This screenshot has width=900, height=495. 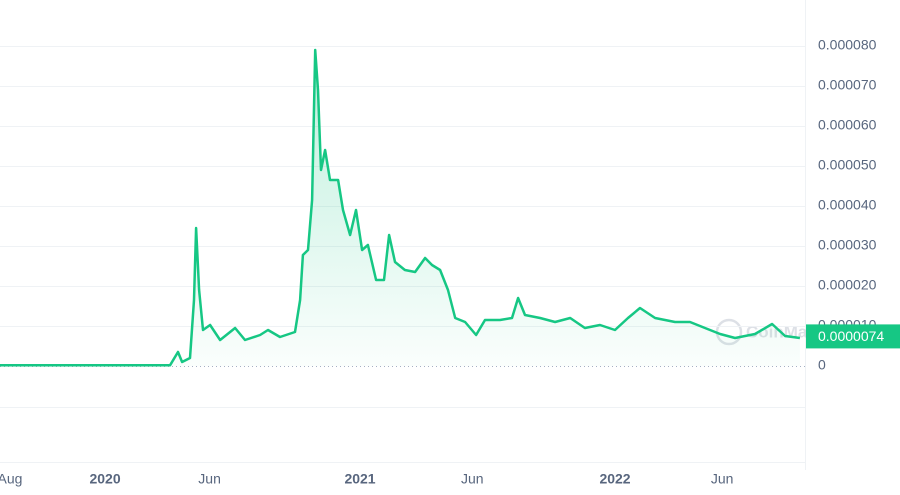 I want to click on y-tick-label: 0.000070, so click(x=847, y=85).